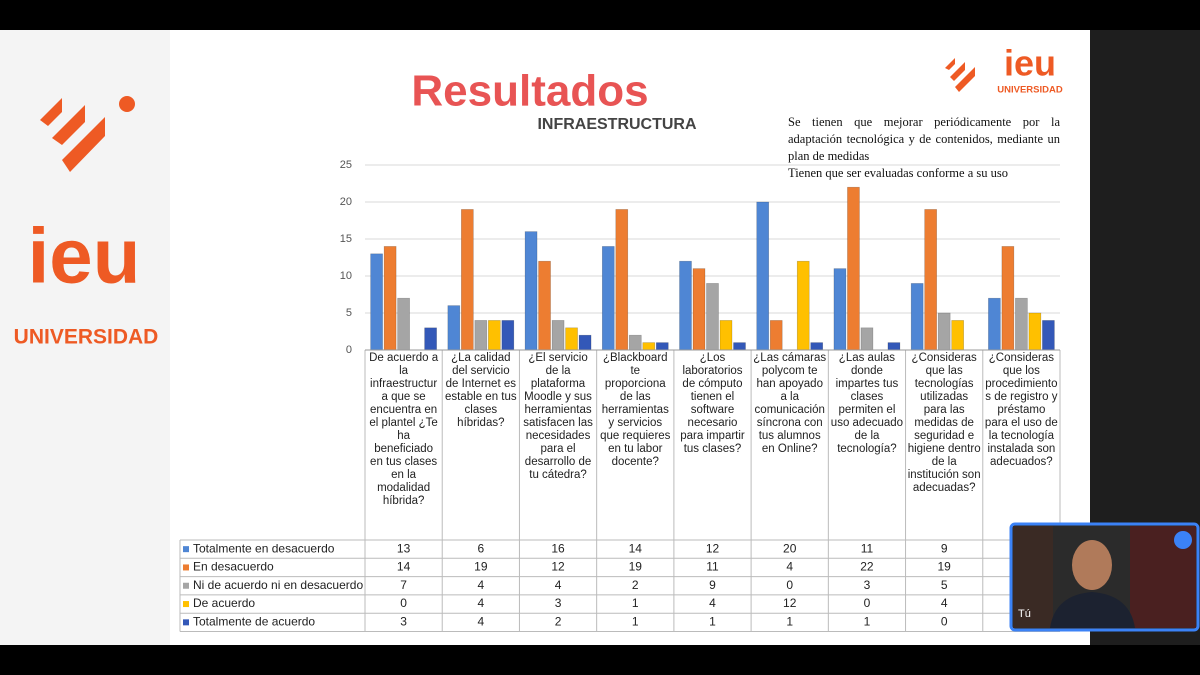  I want to click on table-value: 7, so click(403, 585).